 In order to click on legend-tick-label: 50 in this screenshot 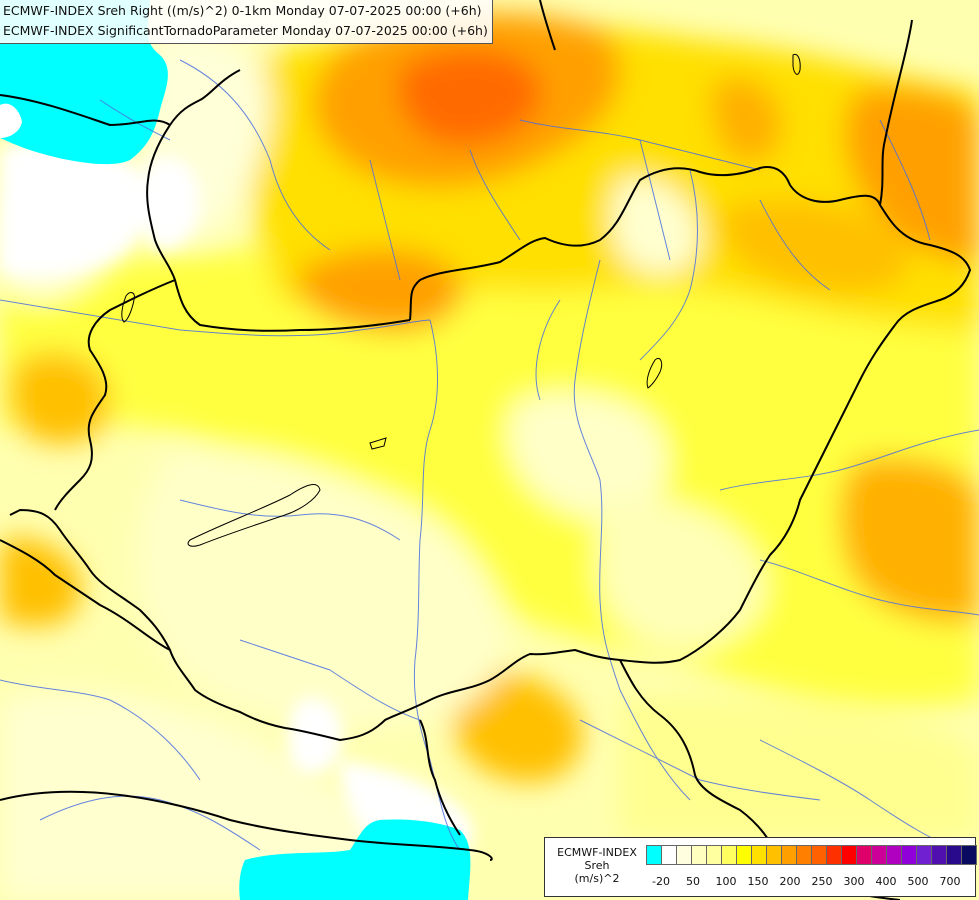, I will do `click(693, 881)`.